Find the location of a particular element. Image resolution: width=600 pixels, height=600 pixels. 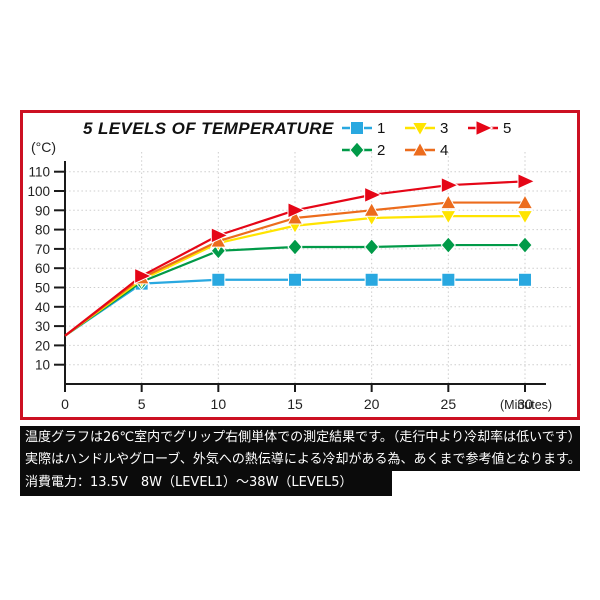

legend-item-level1: 1 is located at coordinates (372, 128).